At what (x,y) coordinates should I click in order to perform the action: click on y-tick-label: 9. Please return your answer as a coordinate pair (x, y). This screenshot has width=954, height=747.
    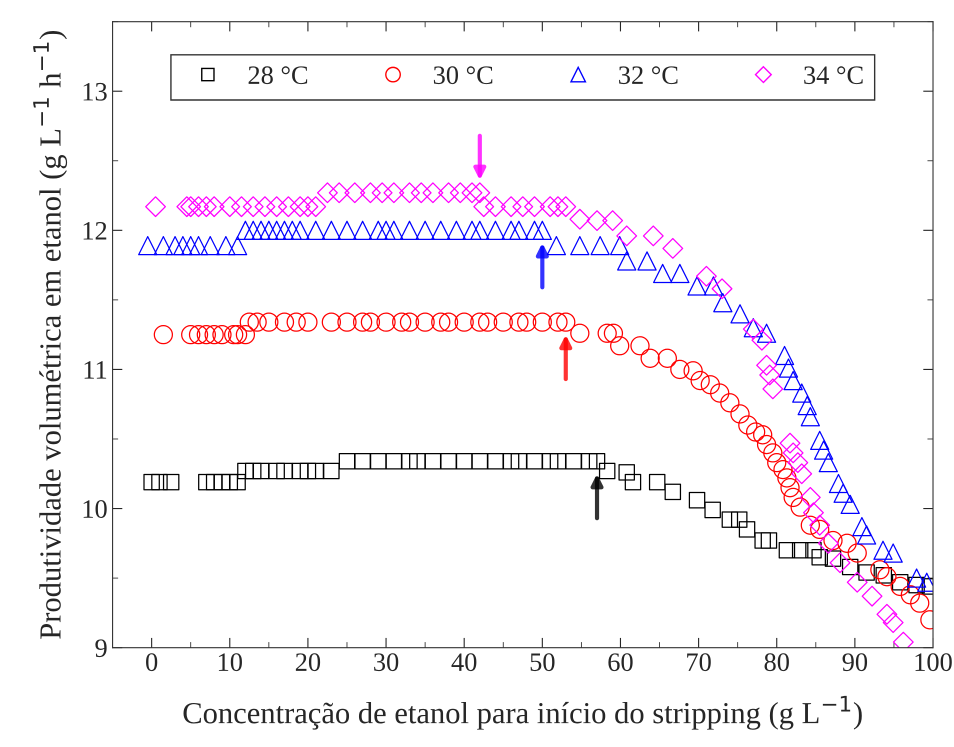
    Looking at the image, I should click on (101, 648).